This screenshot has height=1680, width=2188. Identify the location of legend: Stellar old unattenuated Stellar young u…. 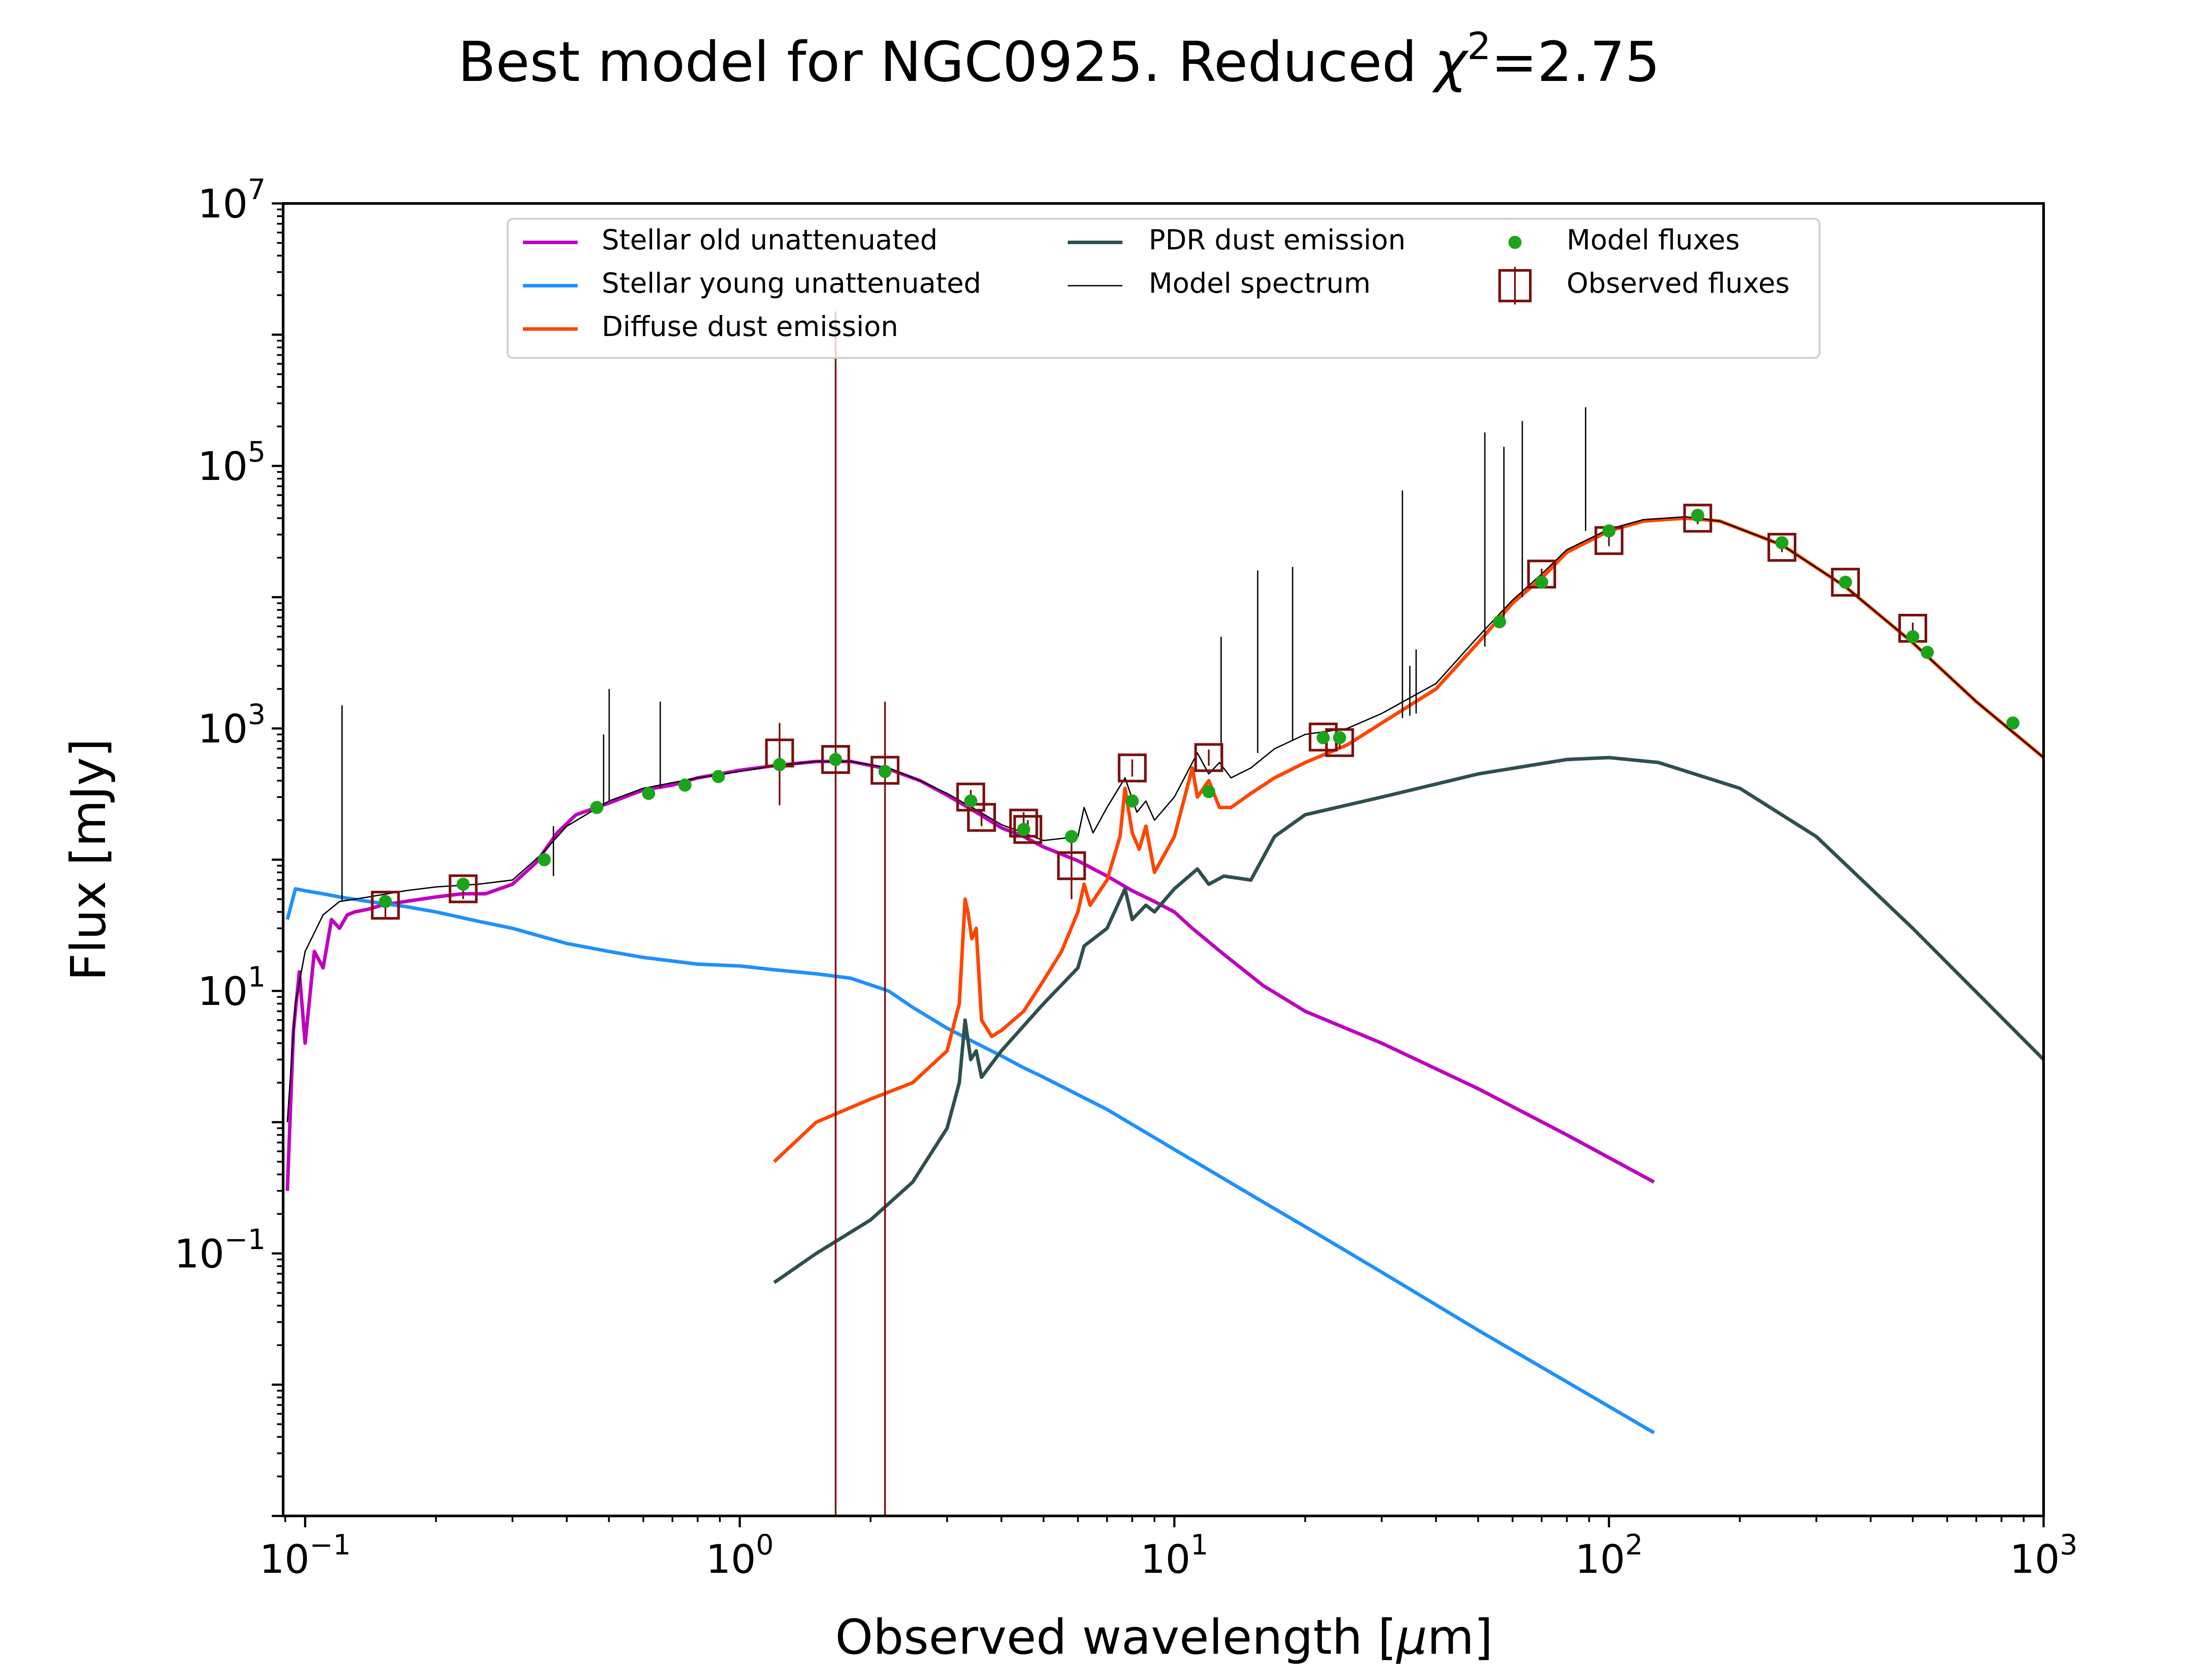
(1163, 288).